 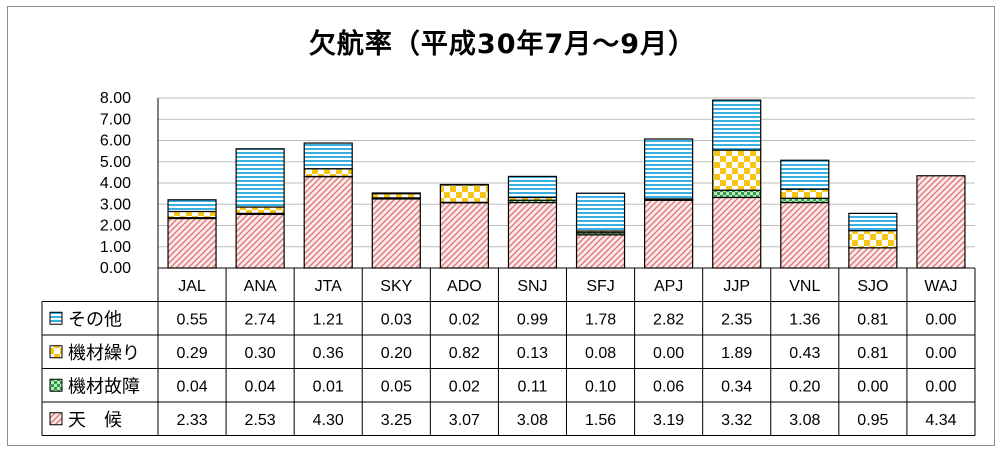 What do you see at coordinates (260, 386) in the screenshot?
I see `data-label: 0.04` at bounding box center [260, 386].